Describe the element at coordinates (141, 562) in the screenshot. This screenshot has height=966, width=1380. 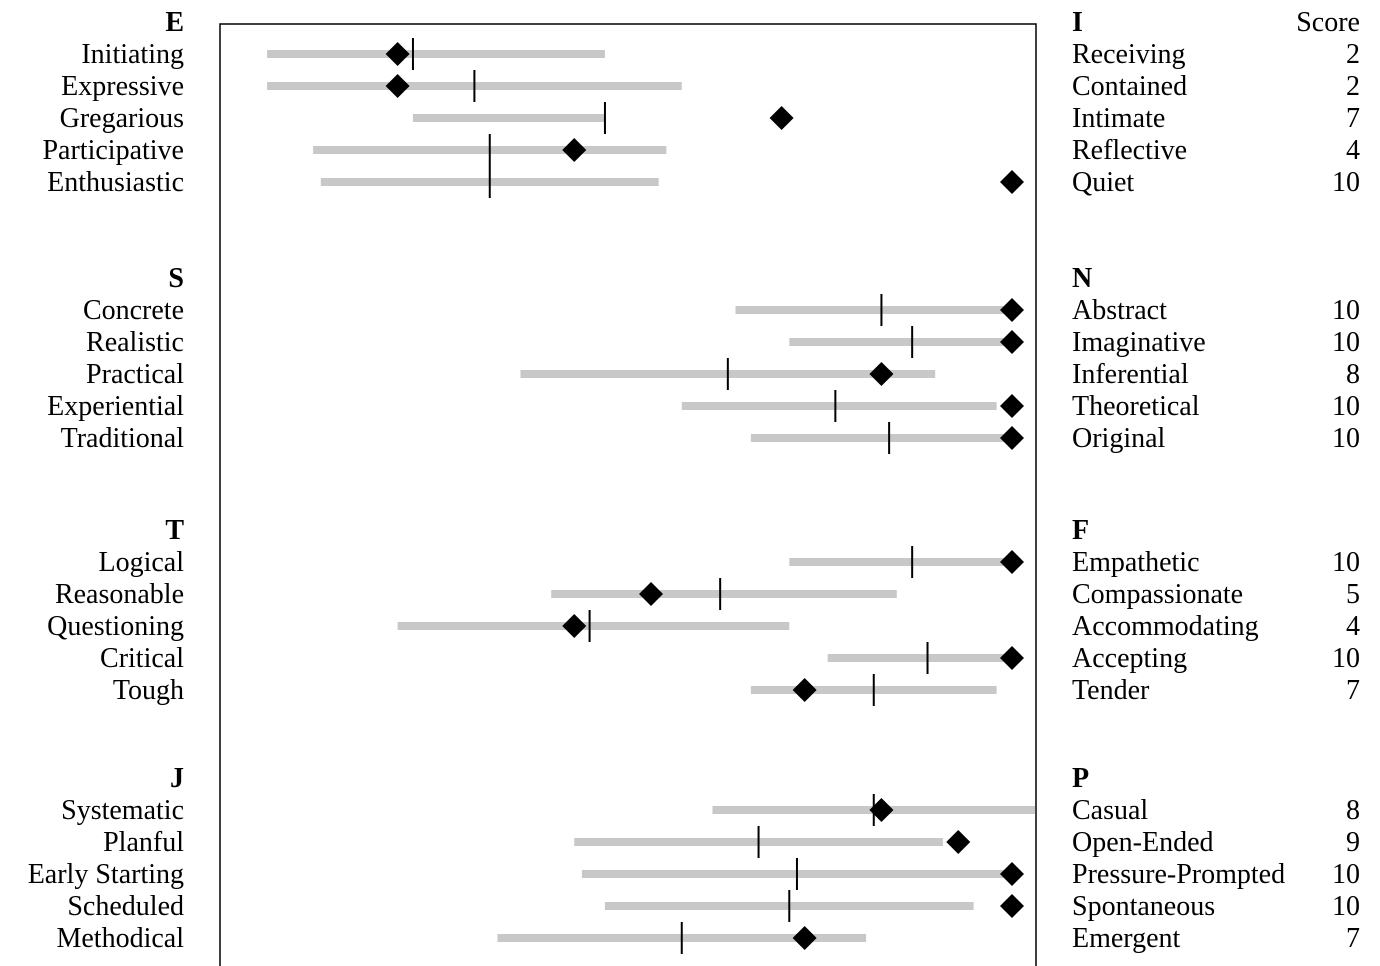
I see `facet-left-label: Logical` at that location.